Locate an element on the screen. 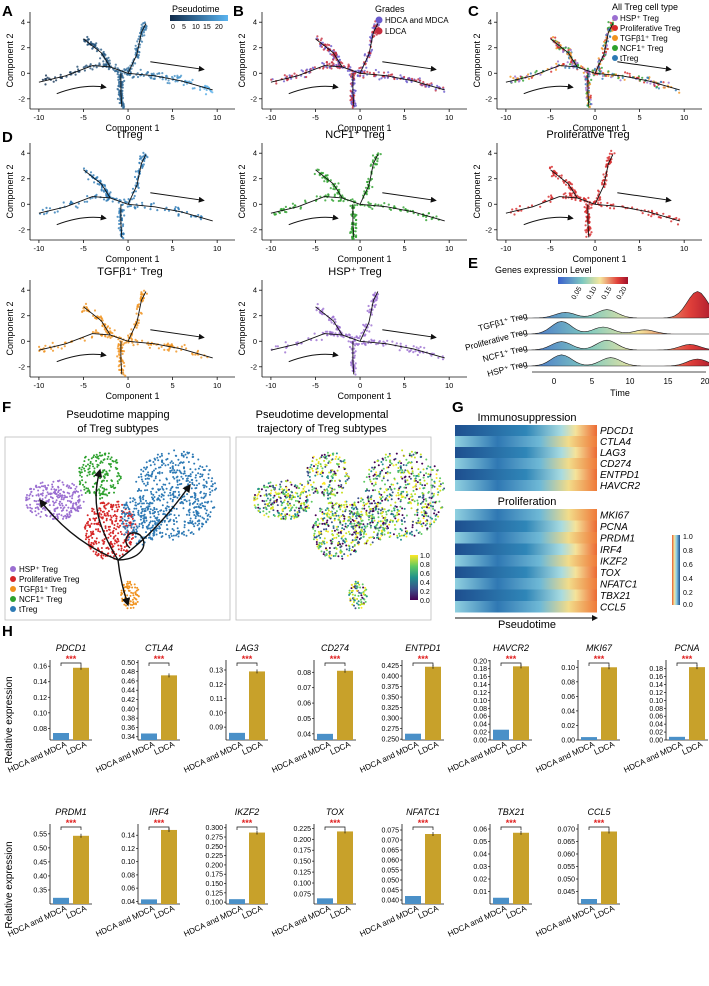 The image size is (709, 986). trajectory-branch is located at coordinates (315, 342).